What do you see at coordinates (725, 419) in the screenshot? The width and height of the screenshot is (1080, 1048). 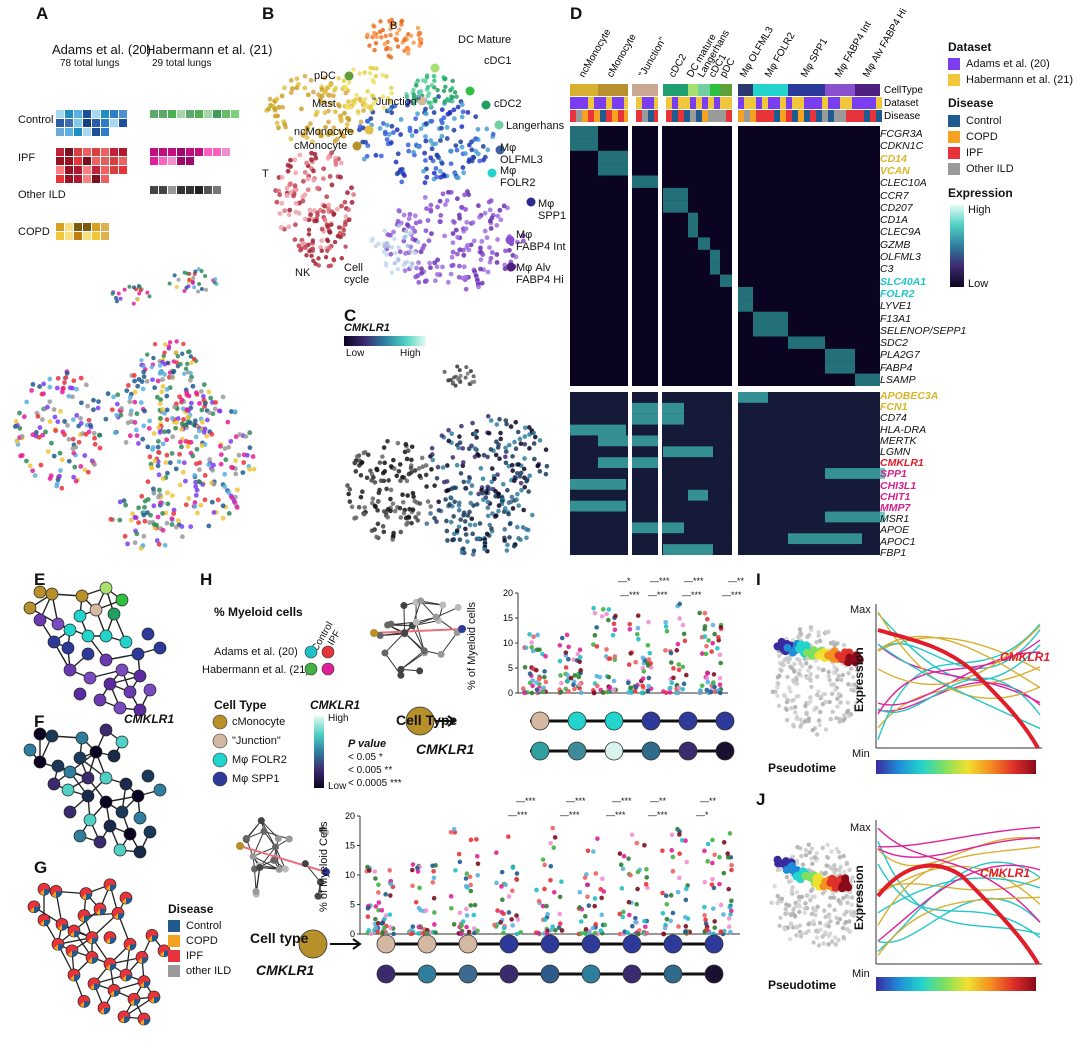 I see `heatmap-row` at bounding box center [725, 419].